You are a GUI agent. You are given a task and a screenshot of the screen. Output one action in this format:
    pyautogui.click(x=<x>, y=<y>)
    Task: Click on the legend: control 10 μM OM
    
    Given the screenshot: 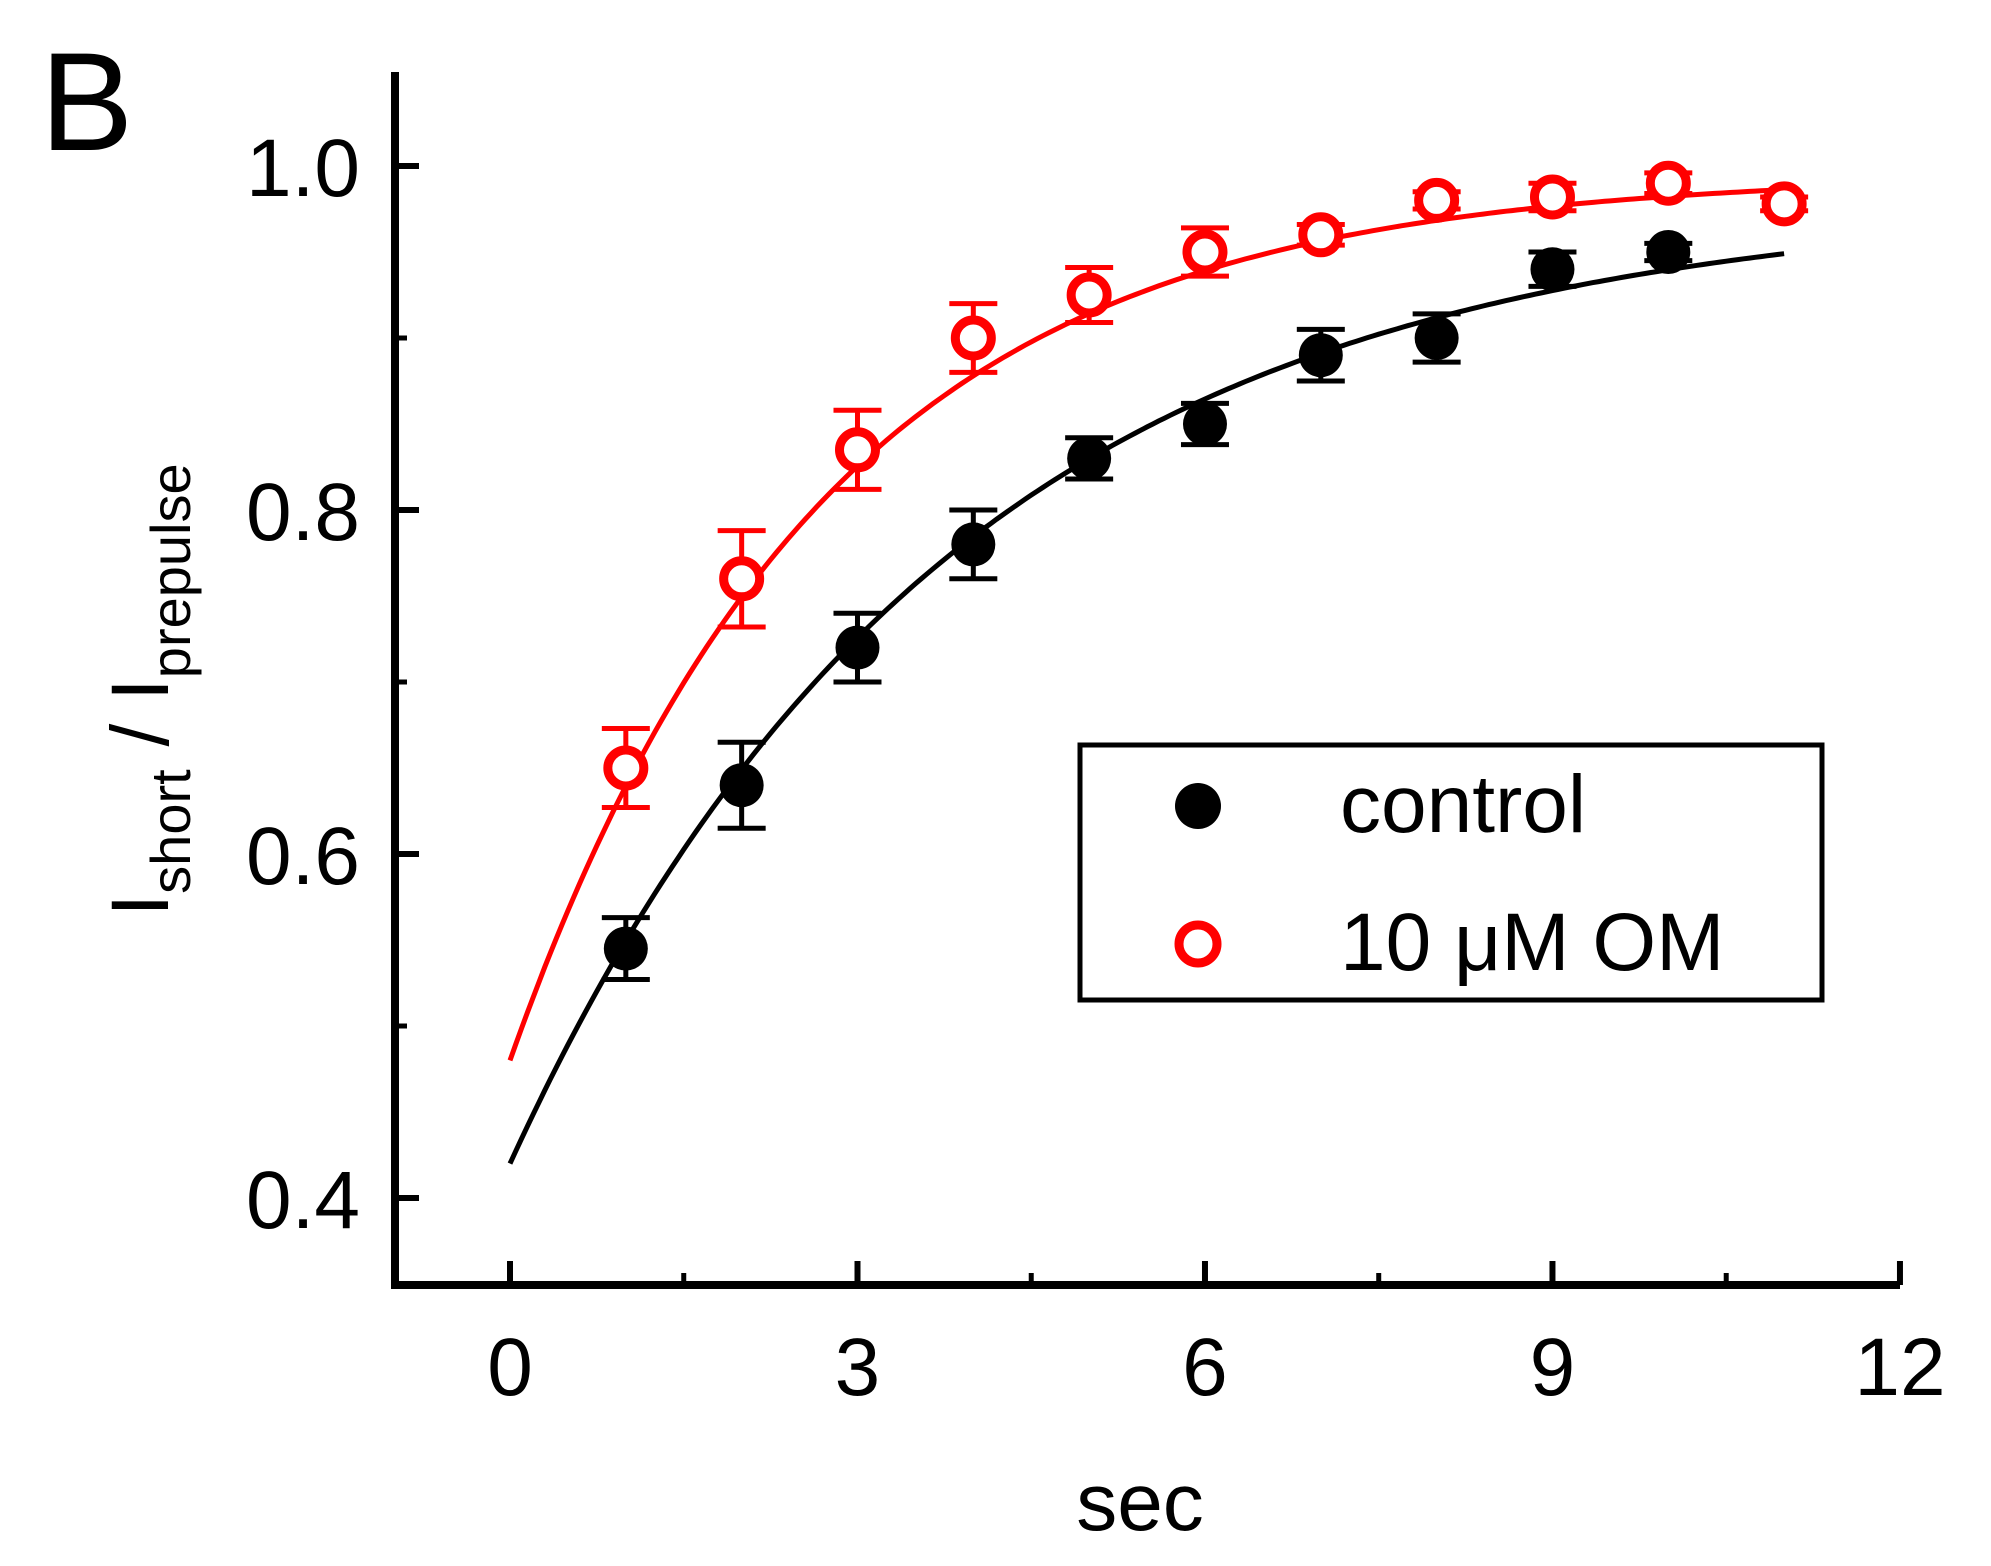 What is the action you would take?
    pyautogui.click(x=1451, y=872)
    